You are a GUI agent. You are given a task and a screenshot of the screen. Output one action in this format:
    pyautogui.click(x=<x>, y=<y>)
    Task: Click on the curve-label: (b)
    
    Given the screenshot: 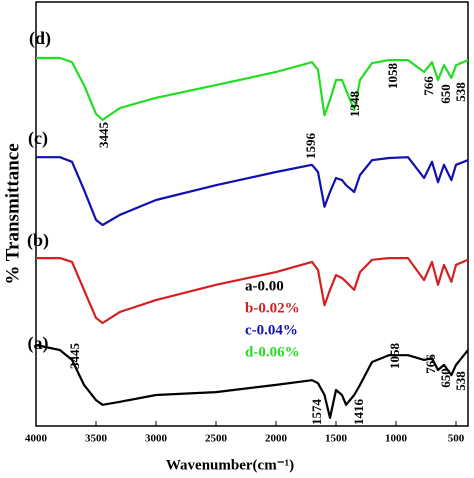 What is the action you would take?
    pyautogui.click(x=38, y=240)
    